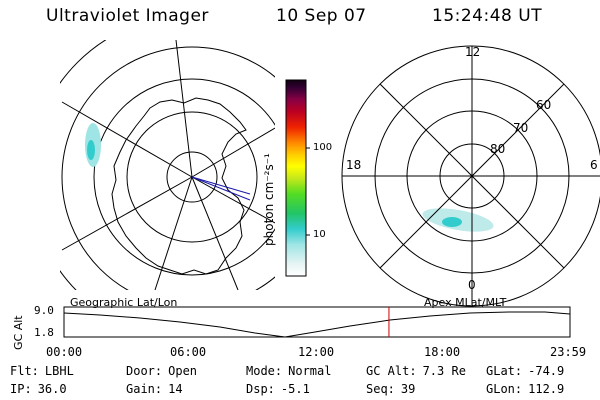 The width and height of the screenshot is (600, 400). I want to click on mlt-label-6: 6, so click(594, 165).